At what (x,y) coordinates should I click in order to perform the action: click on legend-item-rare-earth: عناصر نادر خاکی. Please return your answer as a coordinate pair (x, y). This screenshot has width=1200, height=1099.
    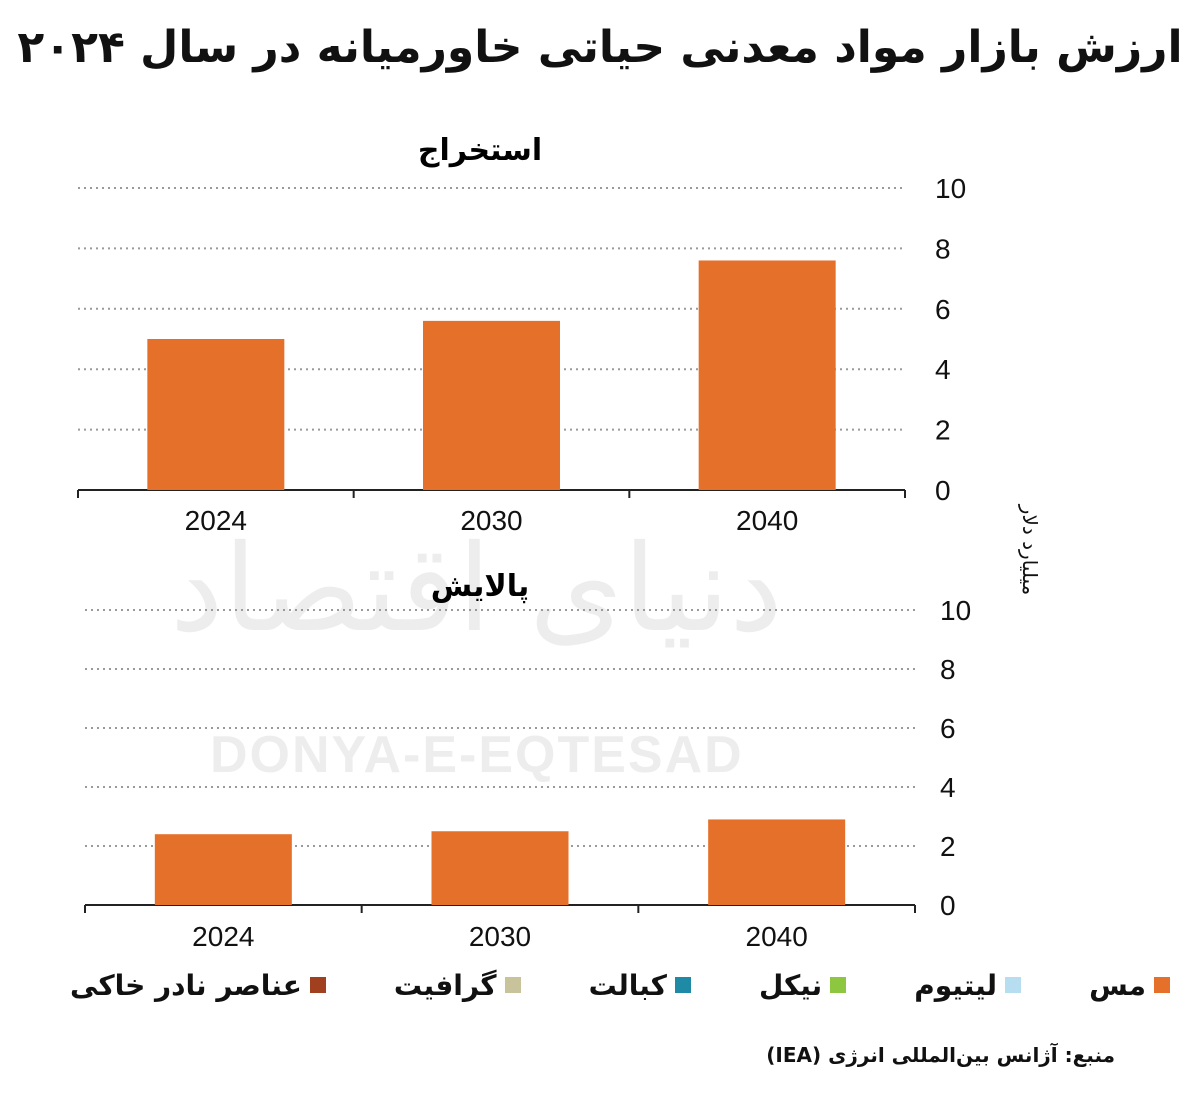
    Looking at the image, I should click on (198, 985).